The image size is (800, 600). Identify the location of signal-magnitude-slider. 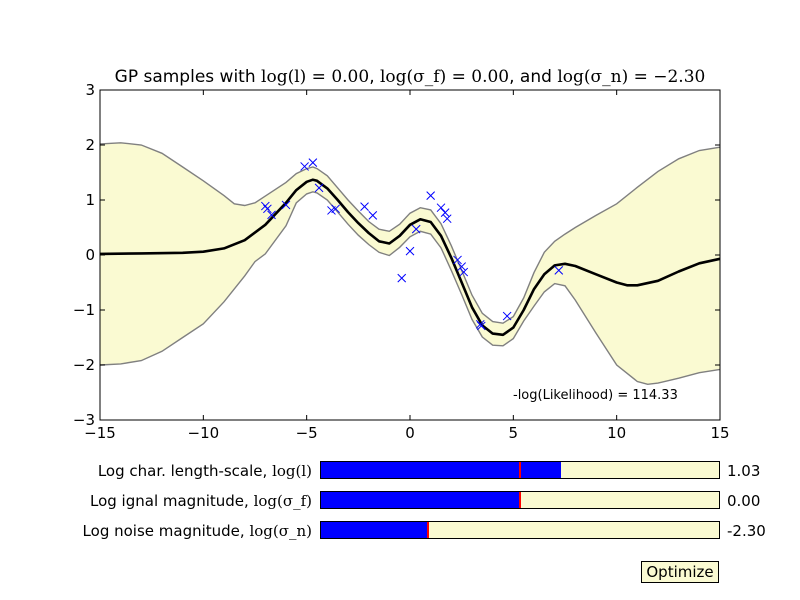
(520, 500).